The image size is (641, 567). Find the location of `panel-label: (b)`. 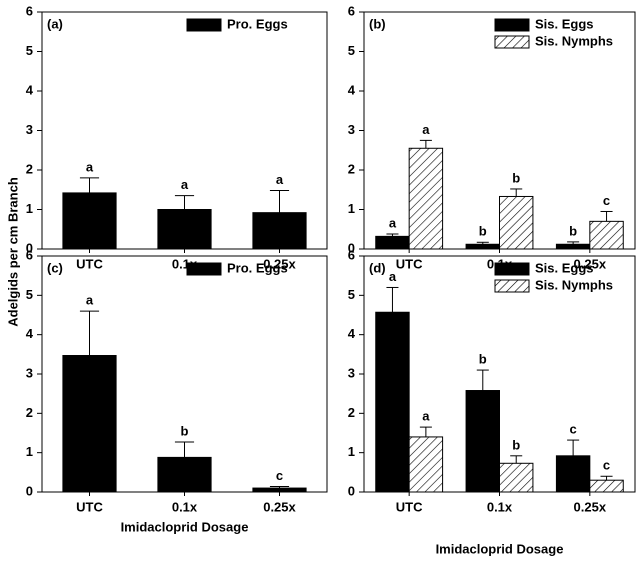

panel-label: (b) is located at coordinates (377, 23).